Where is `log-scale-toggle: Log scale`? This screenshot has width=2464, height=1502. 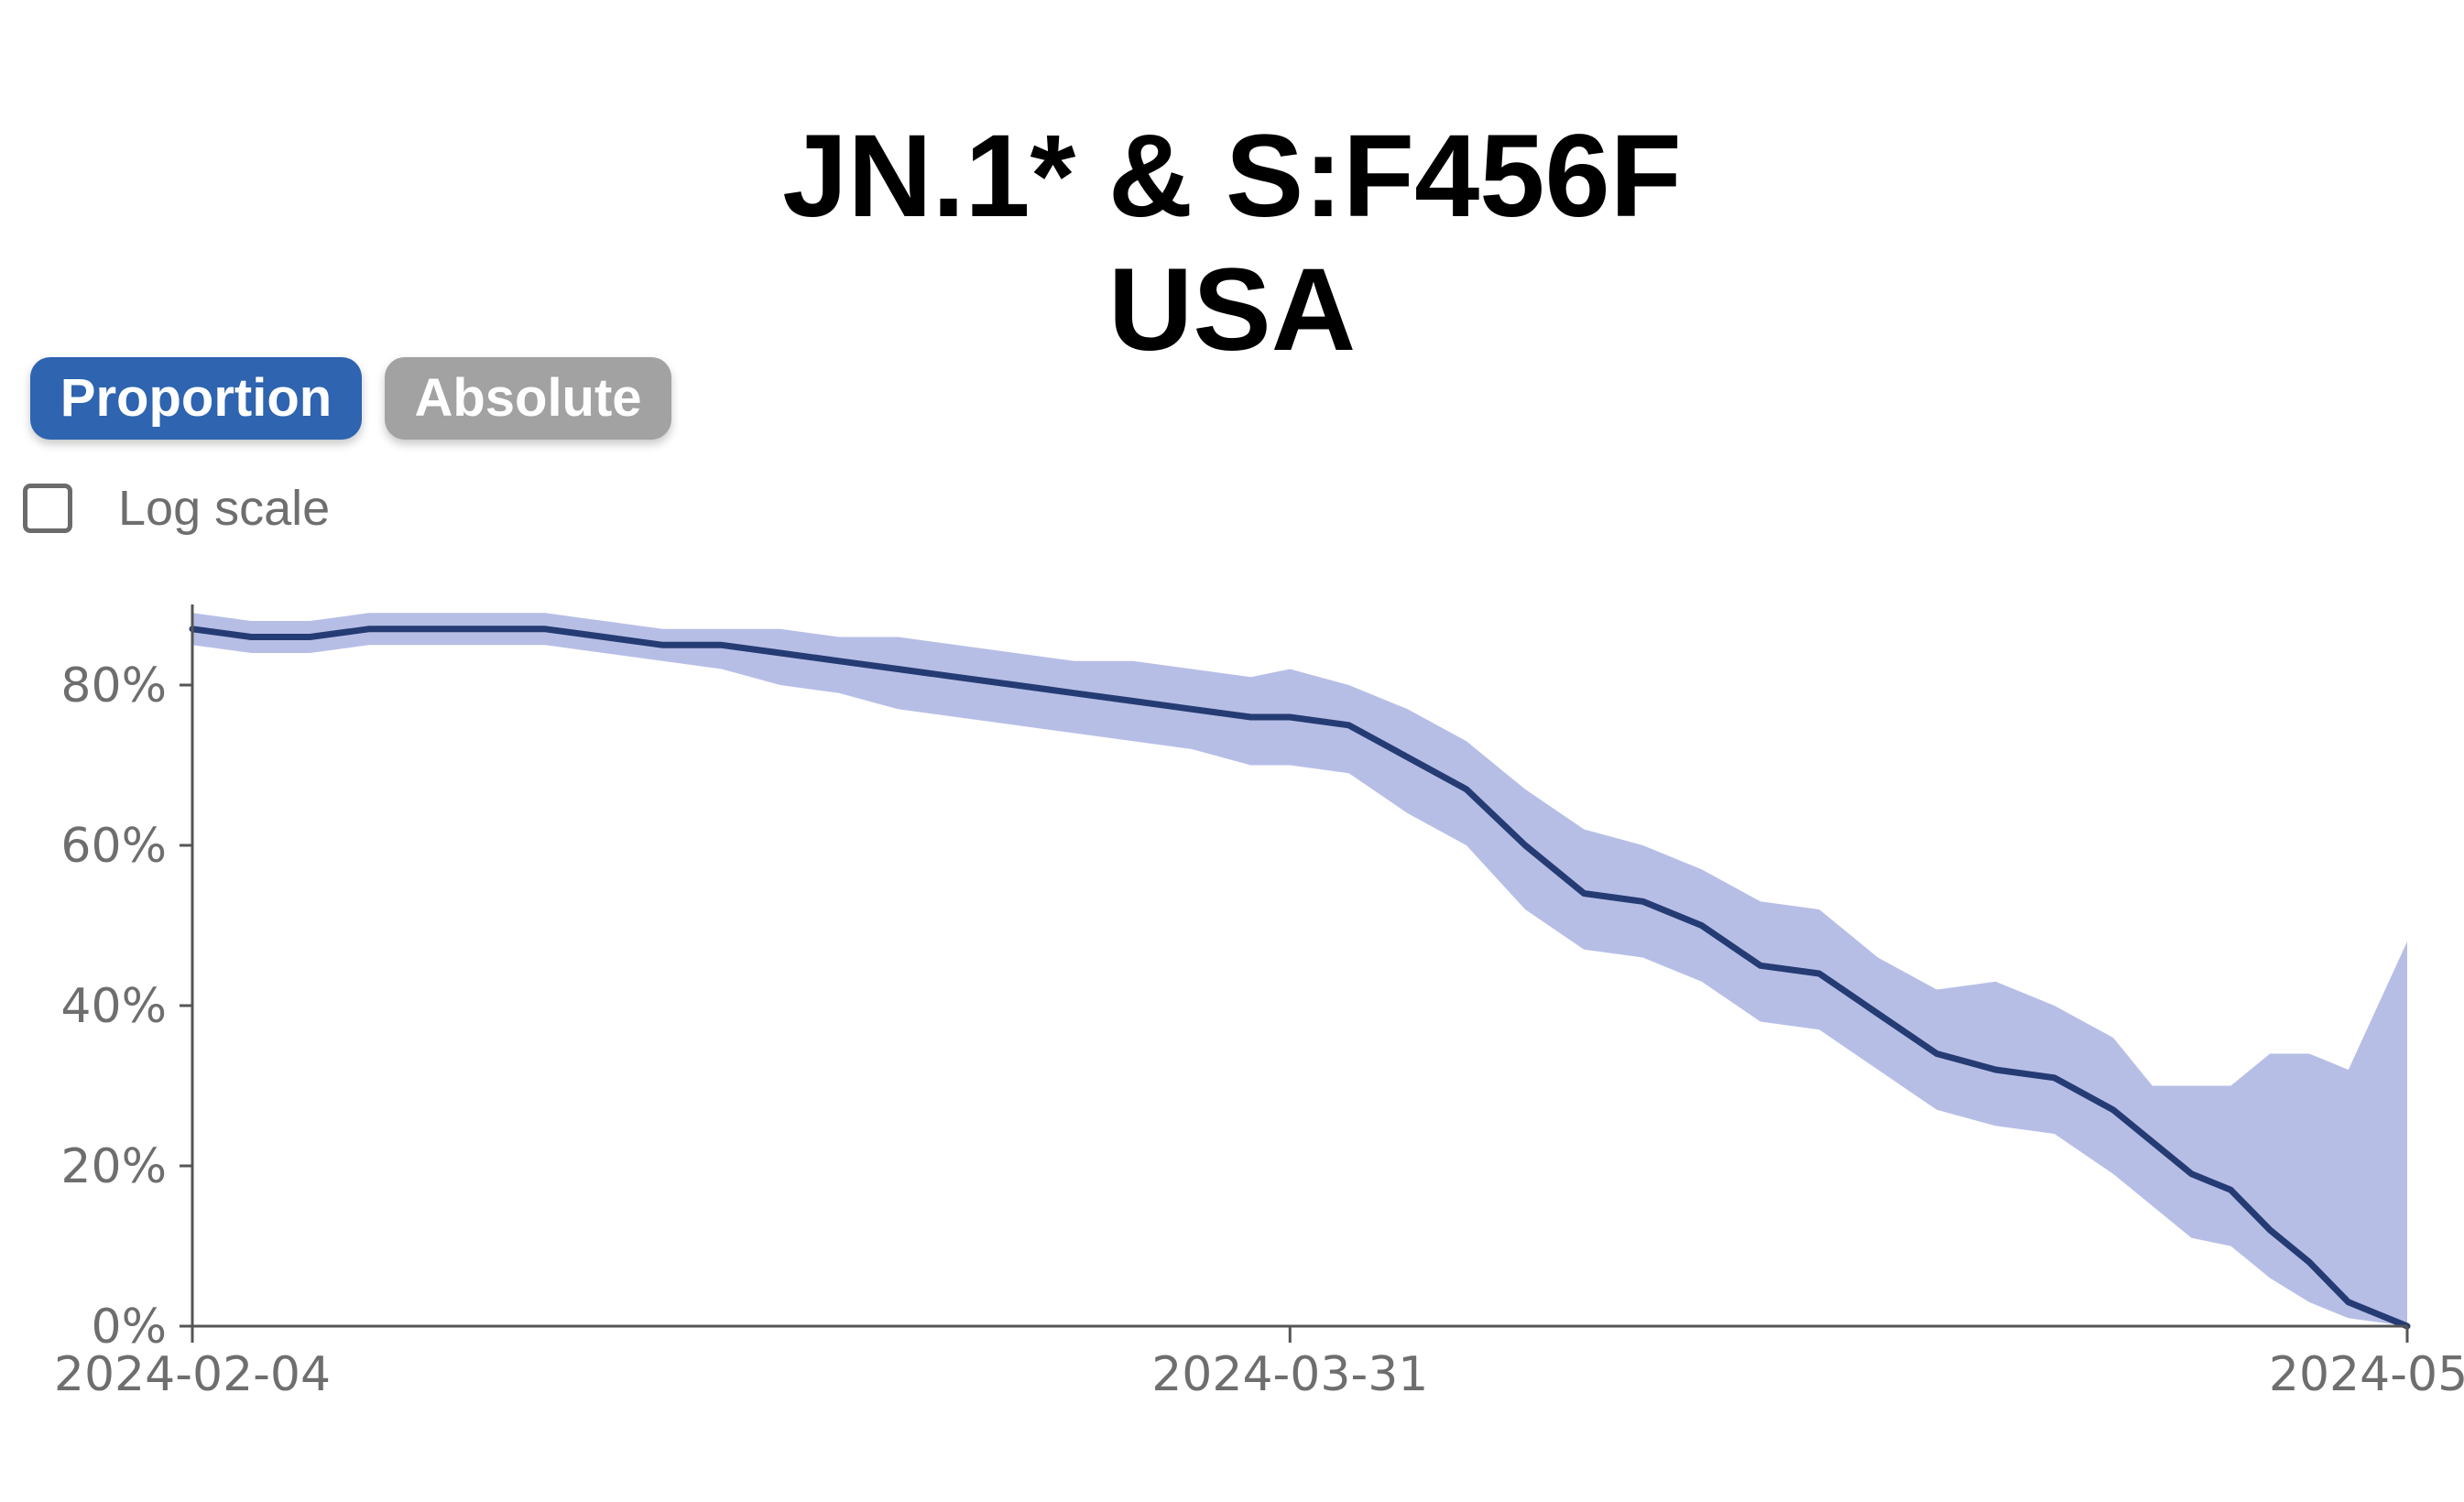
log-scale-toggle: Log scale is located at coordinates (176, 508).